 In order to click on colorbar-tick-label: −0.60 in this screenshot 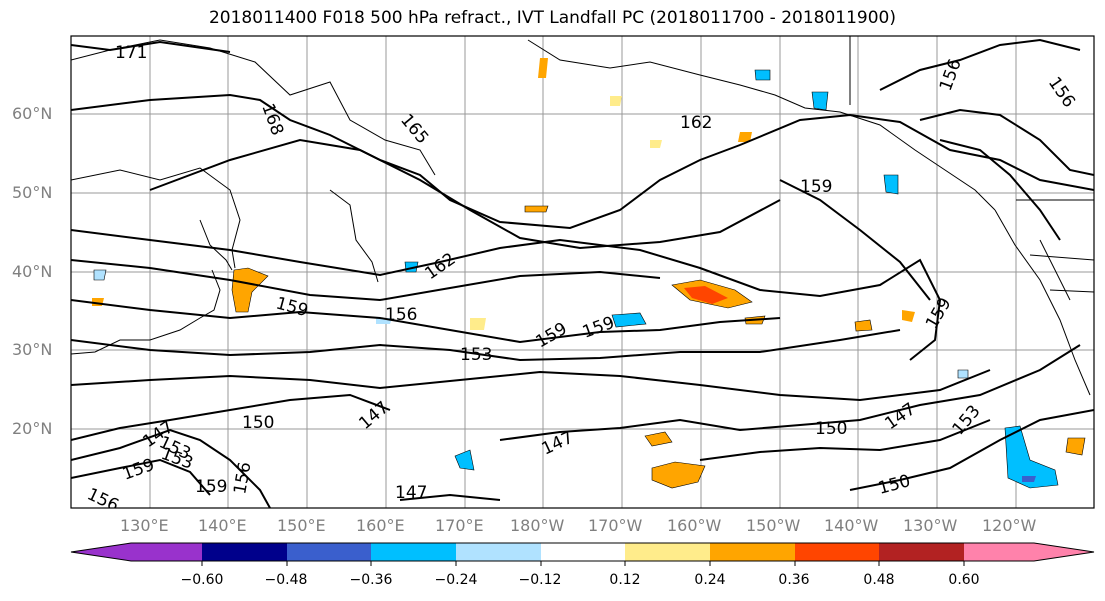, I will do `click(202, 580)`.